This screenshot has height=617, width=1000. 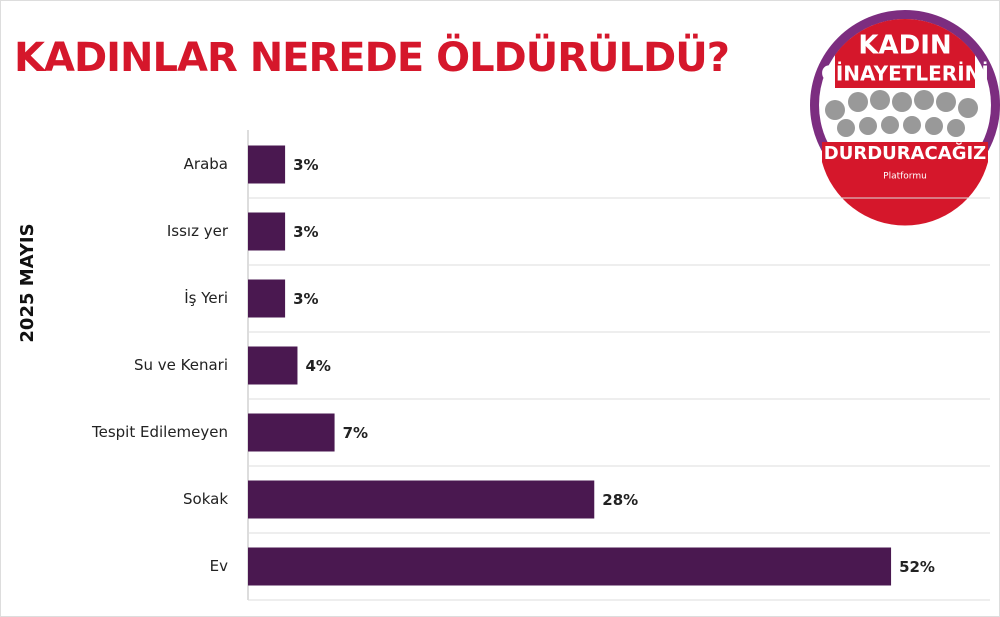 I want to click on logo-top-band, so click(x=905, y=53).